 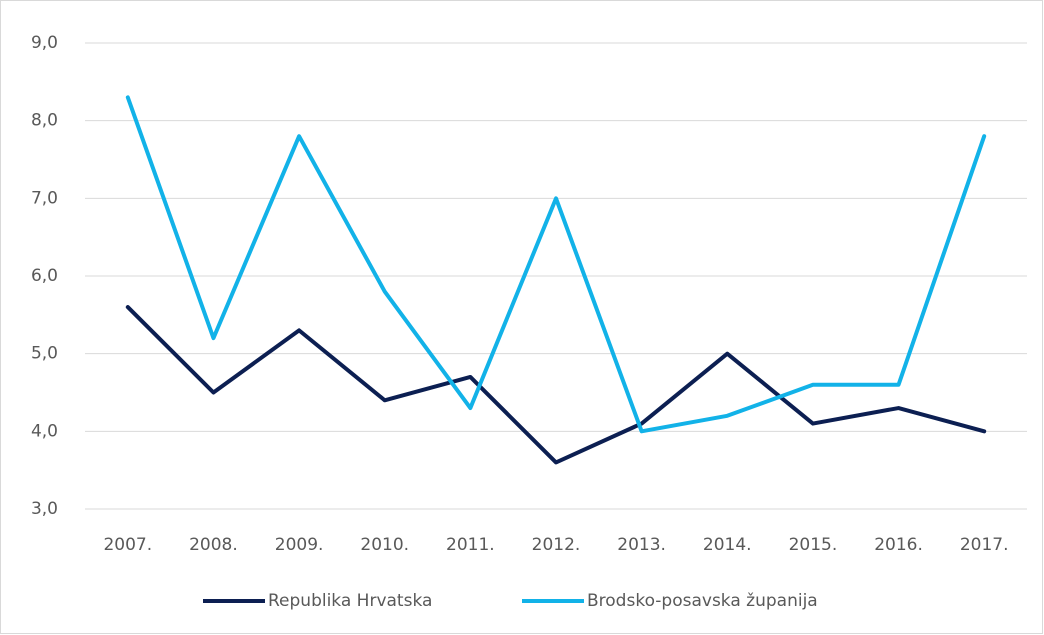 What do you see at coordinates (44, 354) in the screenshot?
I see `y-tick-label: 5,0` at bounding box center [44, 354].